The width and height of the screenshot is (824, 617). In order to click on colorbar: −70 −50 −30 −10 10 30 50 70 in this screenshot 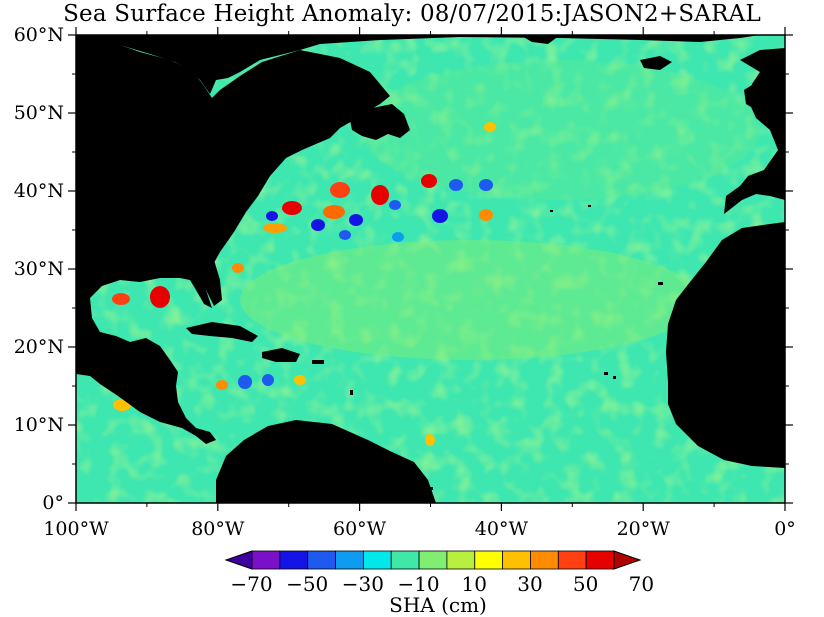, I will do `click(439, 573)`.